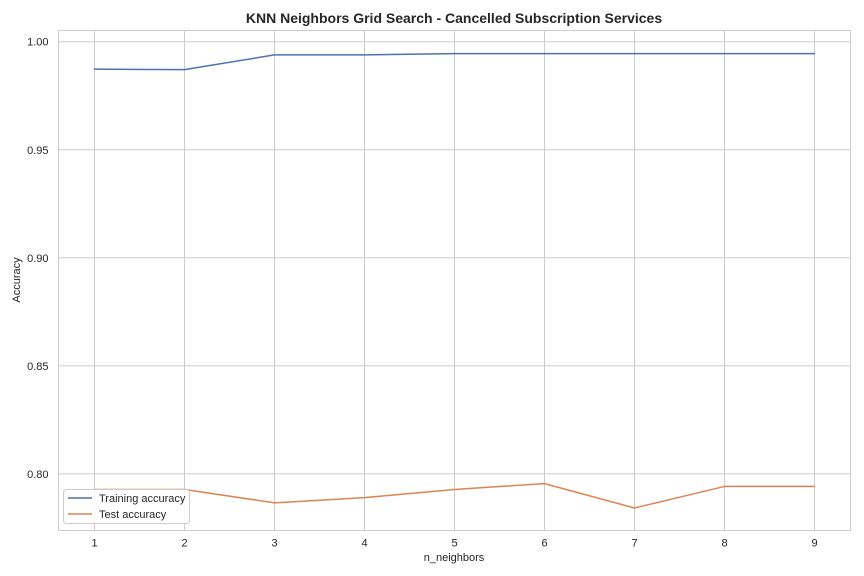  I want to click on x-tick-label: 4, so click(364, 544).